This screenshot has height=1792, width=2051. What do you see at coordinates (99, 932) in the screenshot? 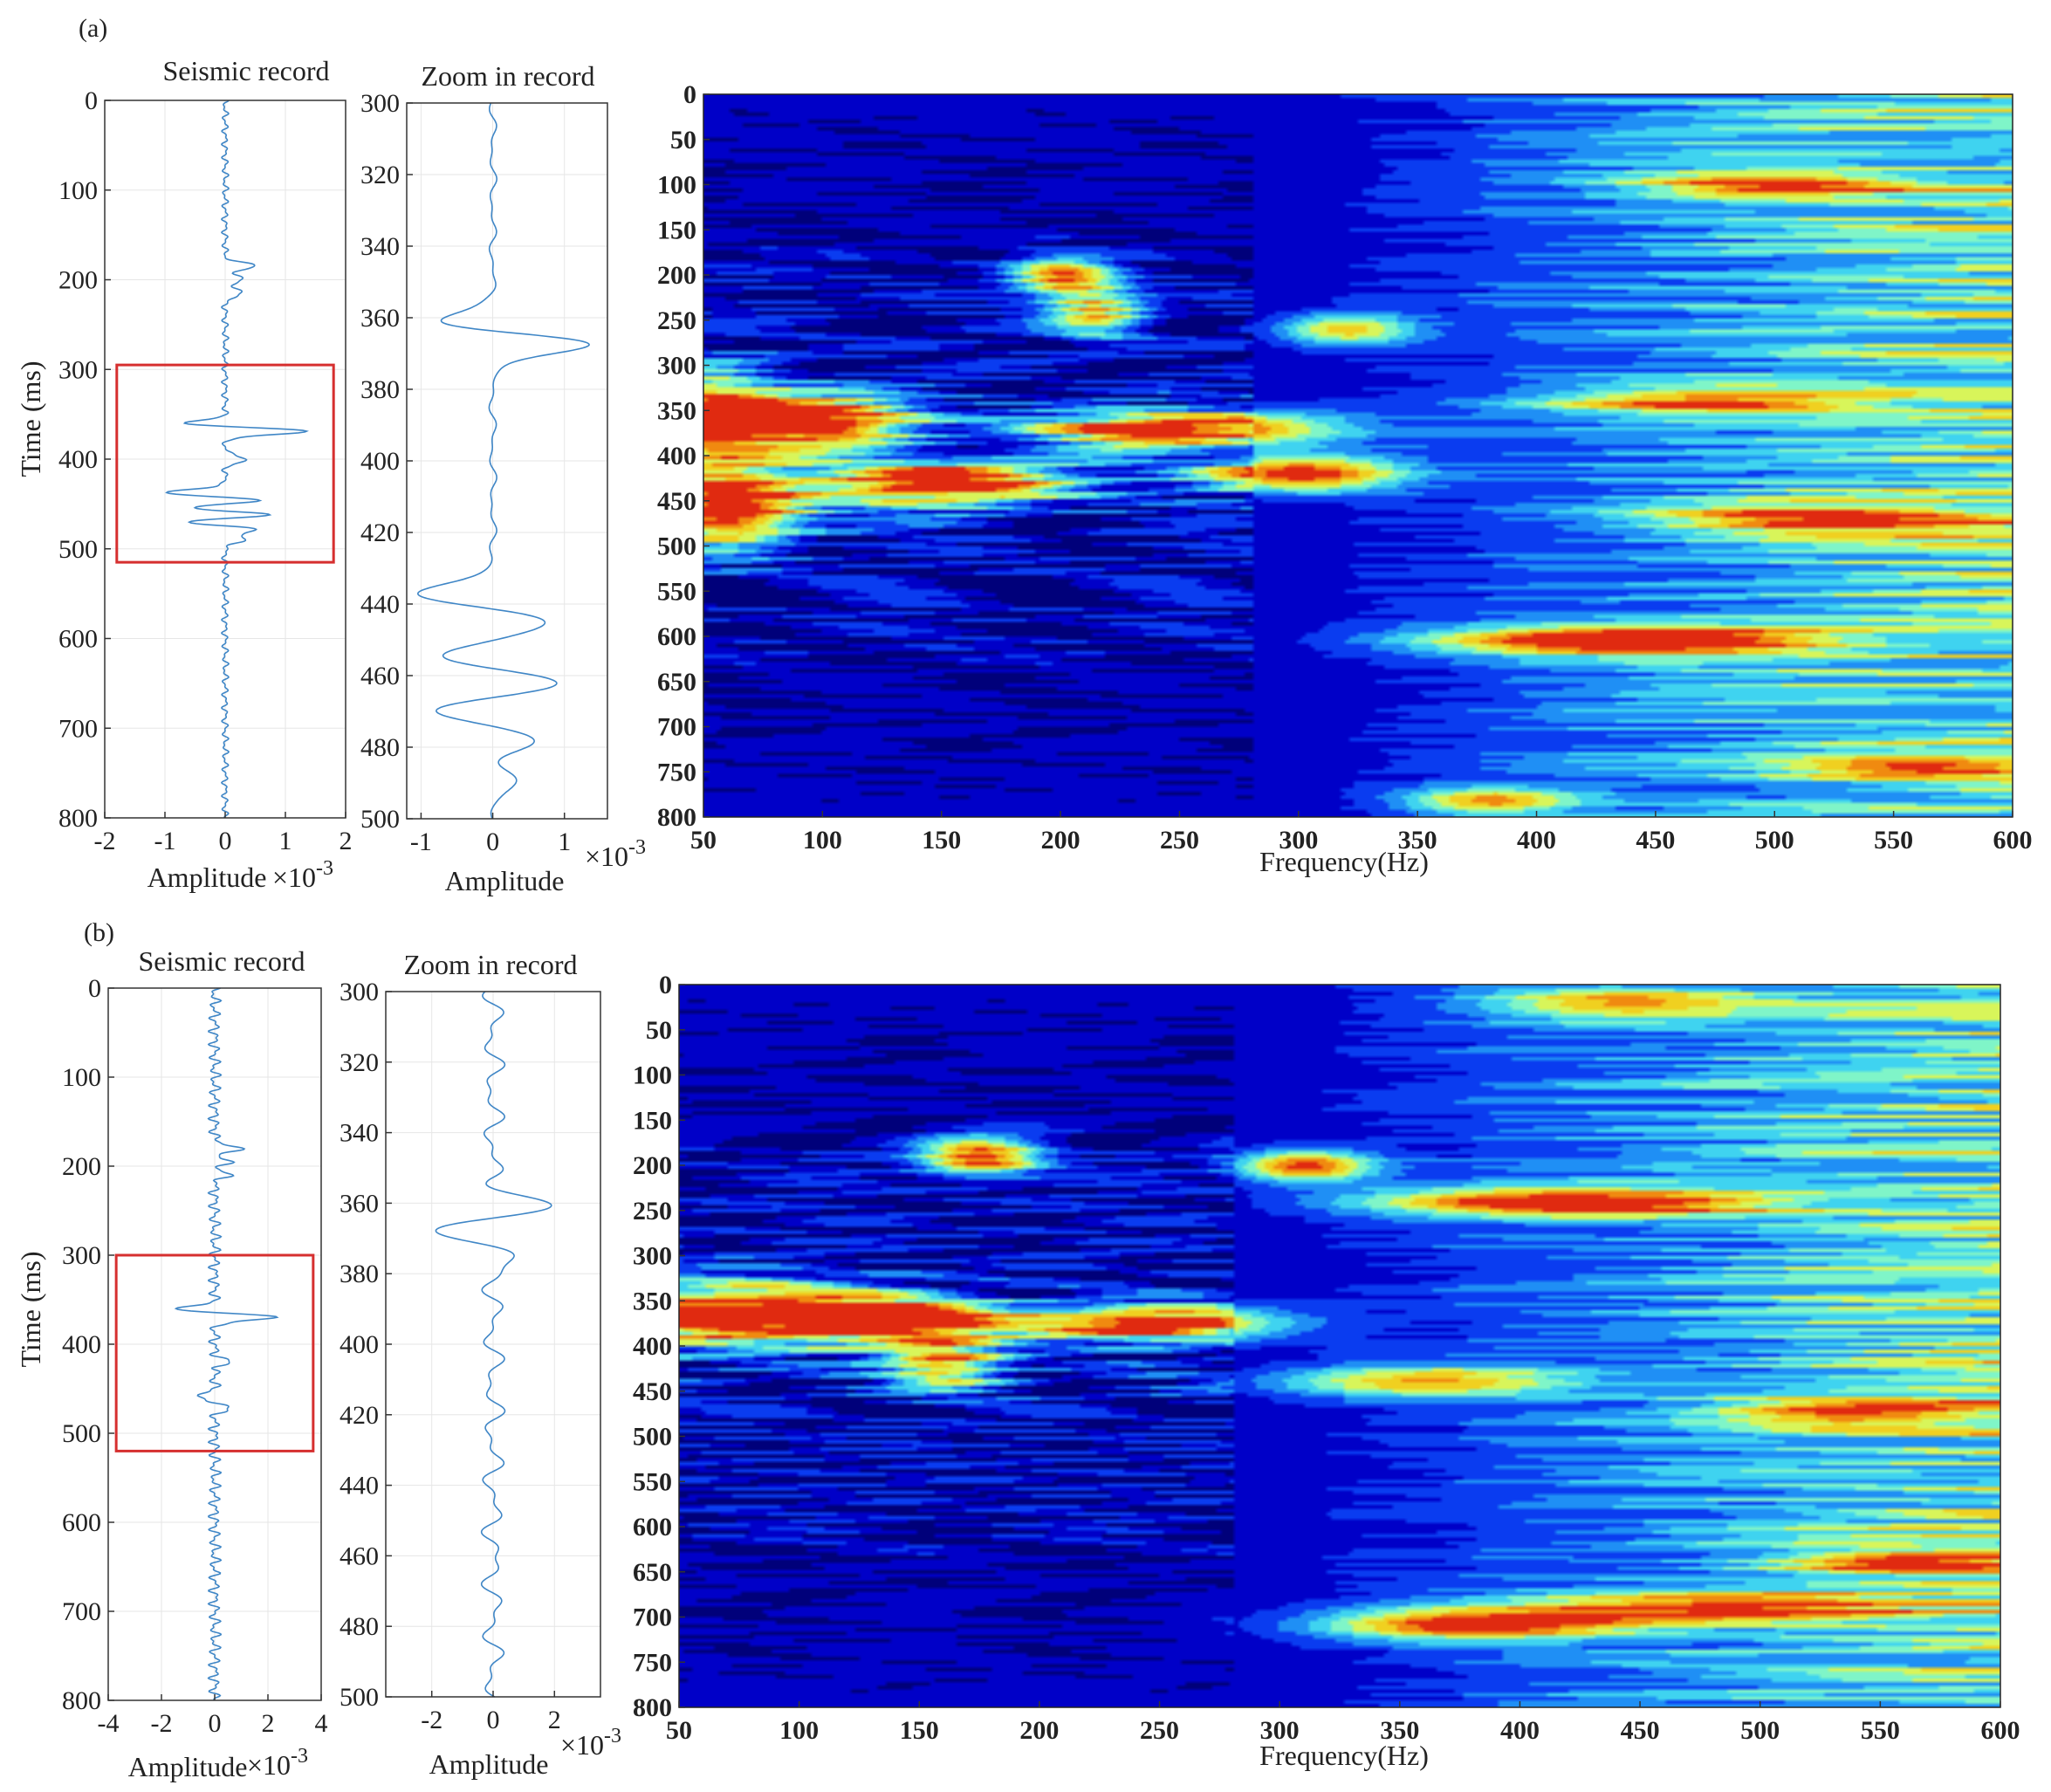
I see `panel-label-b: (b)` at bounding box center [99, 932].